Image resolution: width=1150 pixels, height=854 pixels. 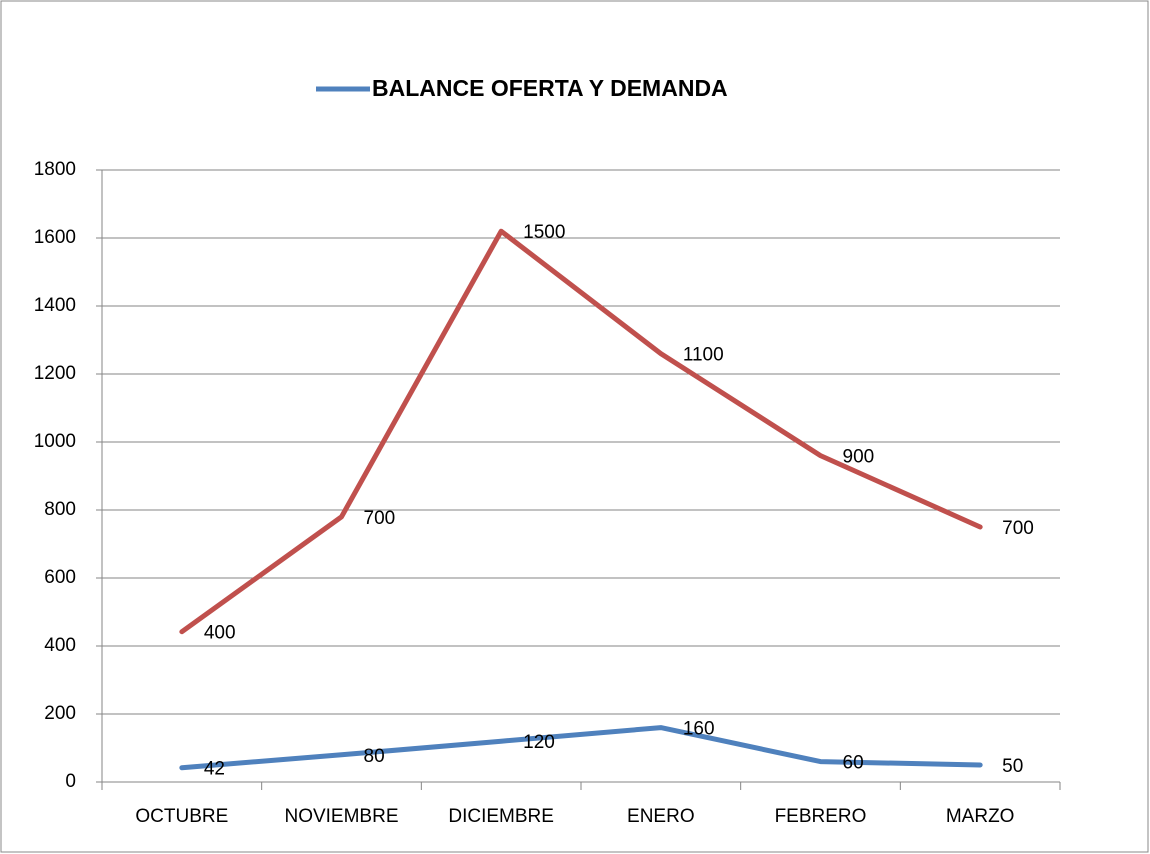 What do you see at coordinates (1012, 766) in the screenshot?
I see `data-label: 50` at bounding box center [1012, 766].